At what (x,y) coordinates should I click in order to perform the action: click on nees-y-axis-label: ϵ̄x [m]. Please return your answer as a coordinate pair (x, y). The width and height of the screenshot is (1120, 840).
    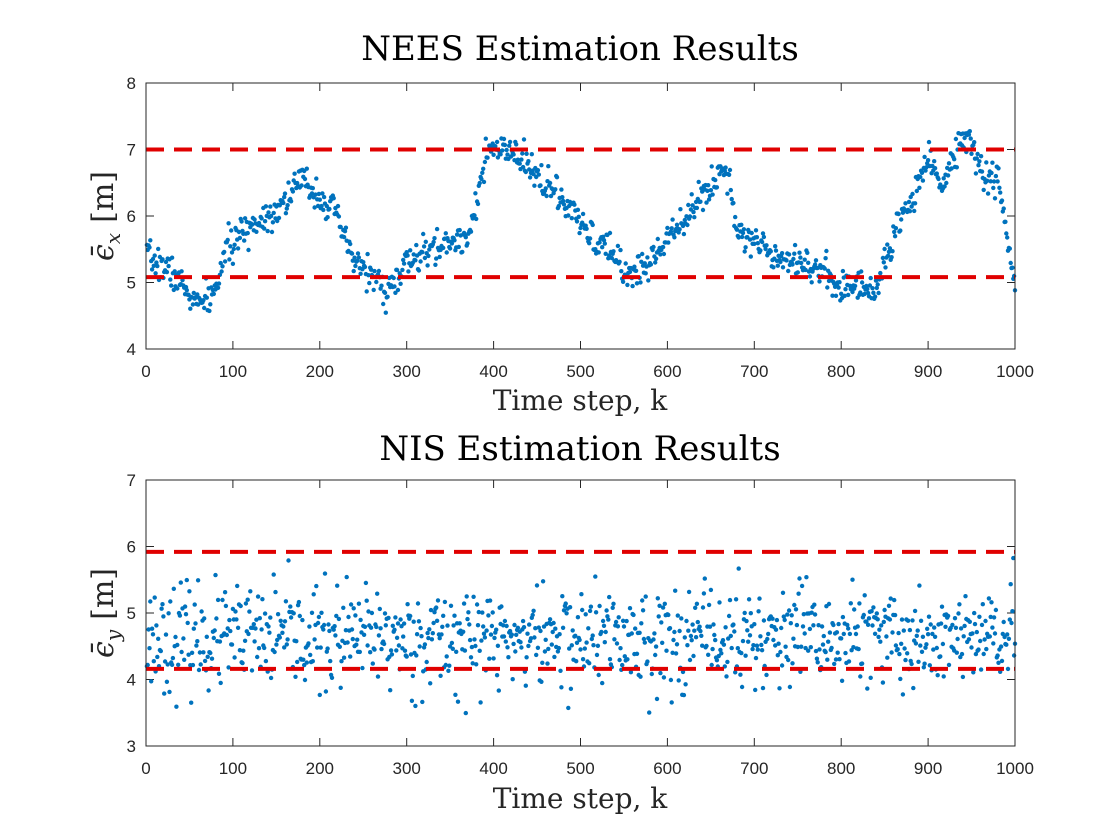
    Looking at the image, I should click on (105, 216).